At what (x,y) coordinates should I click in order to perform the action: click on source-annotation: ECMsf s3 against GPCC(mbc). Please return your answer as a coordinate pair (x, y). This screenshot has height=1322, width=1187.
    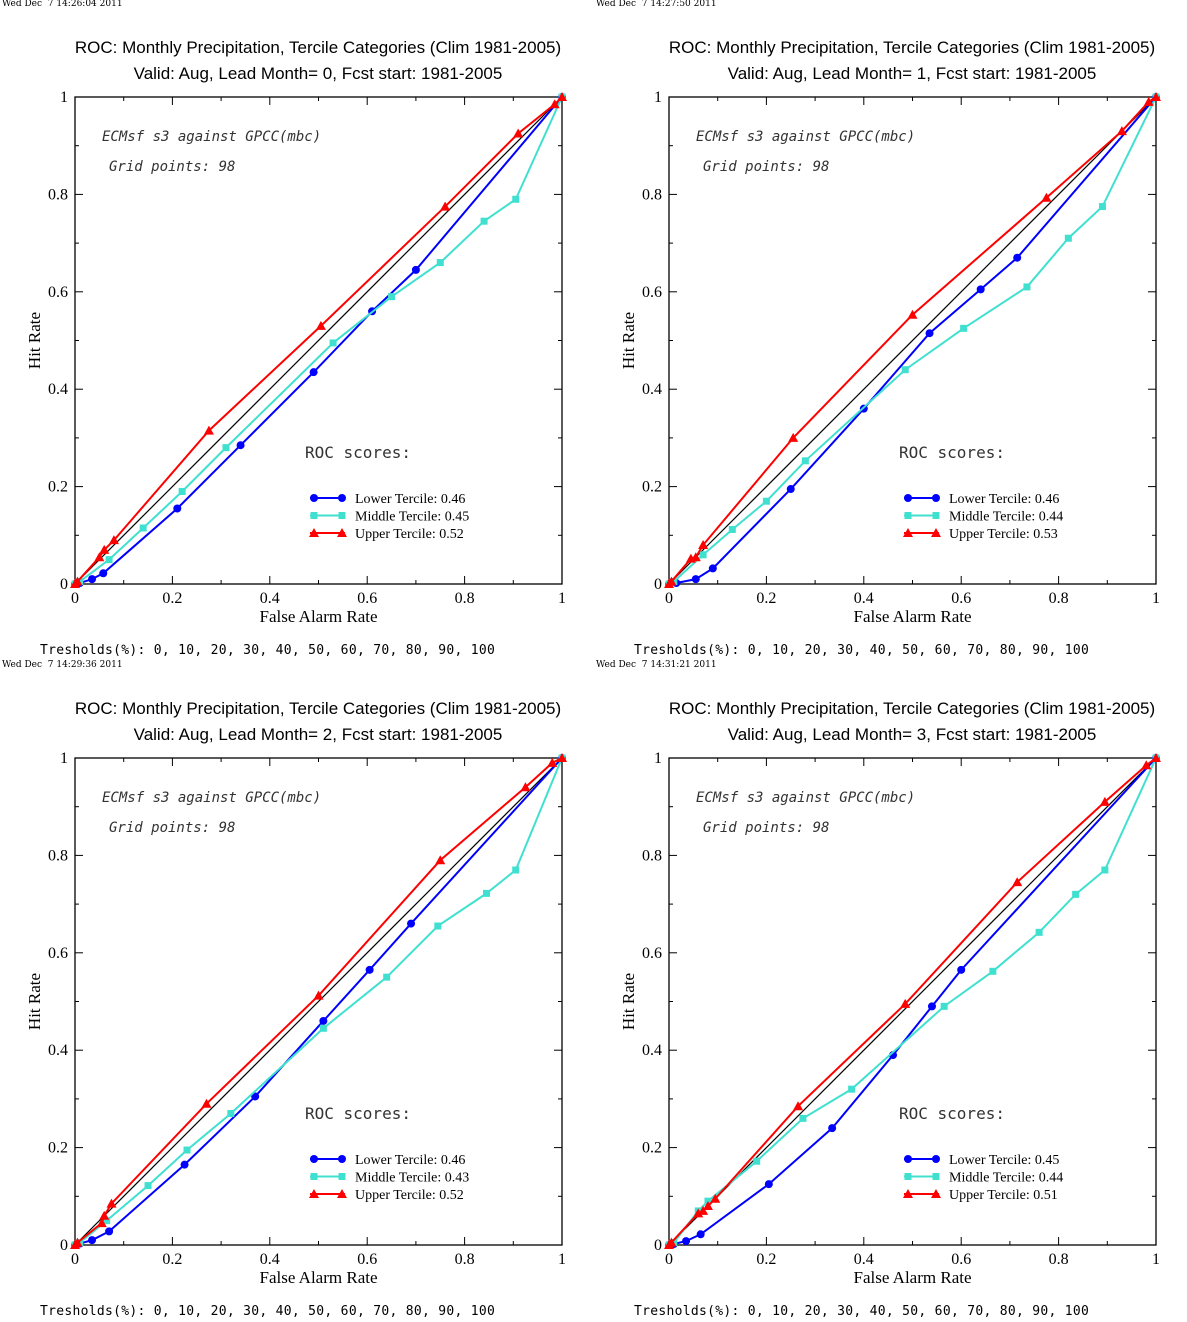
    Looking at the image, I should click on (211, 137).